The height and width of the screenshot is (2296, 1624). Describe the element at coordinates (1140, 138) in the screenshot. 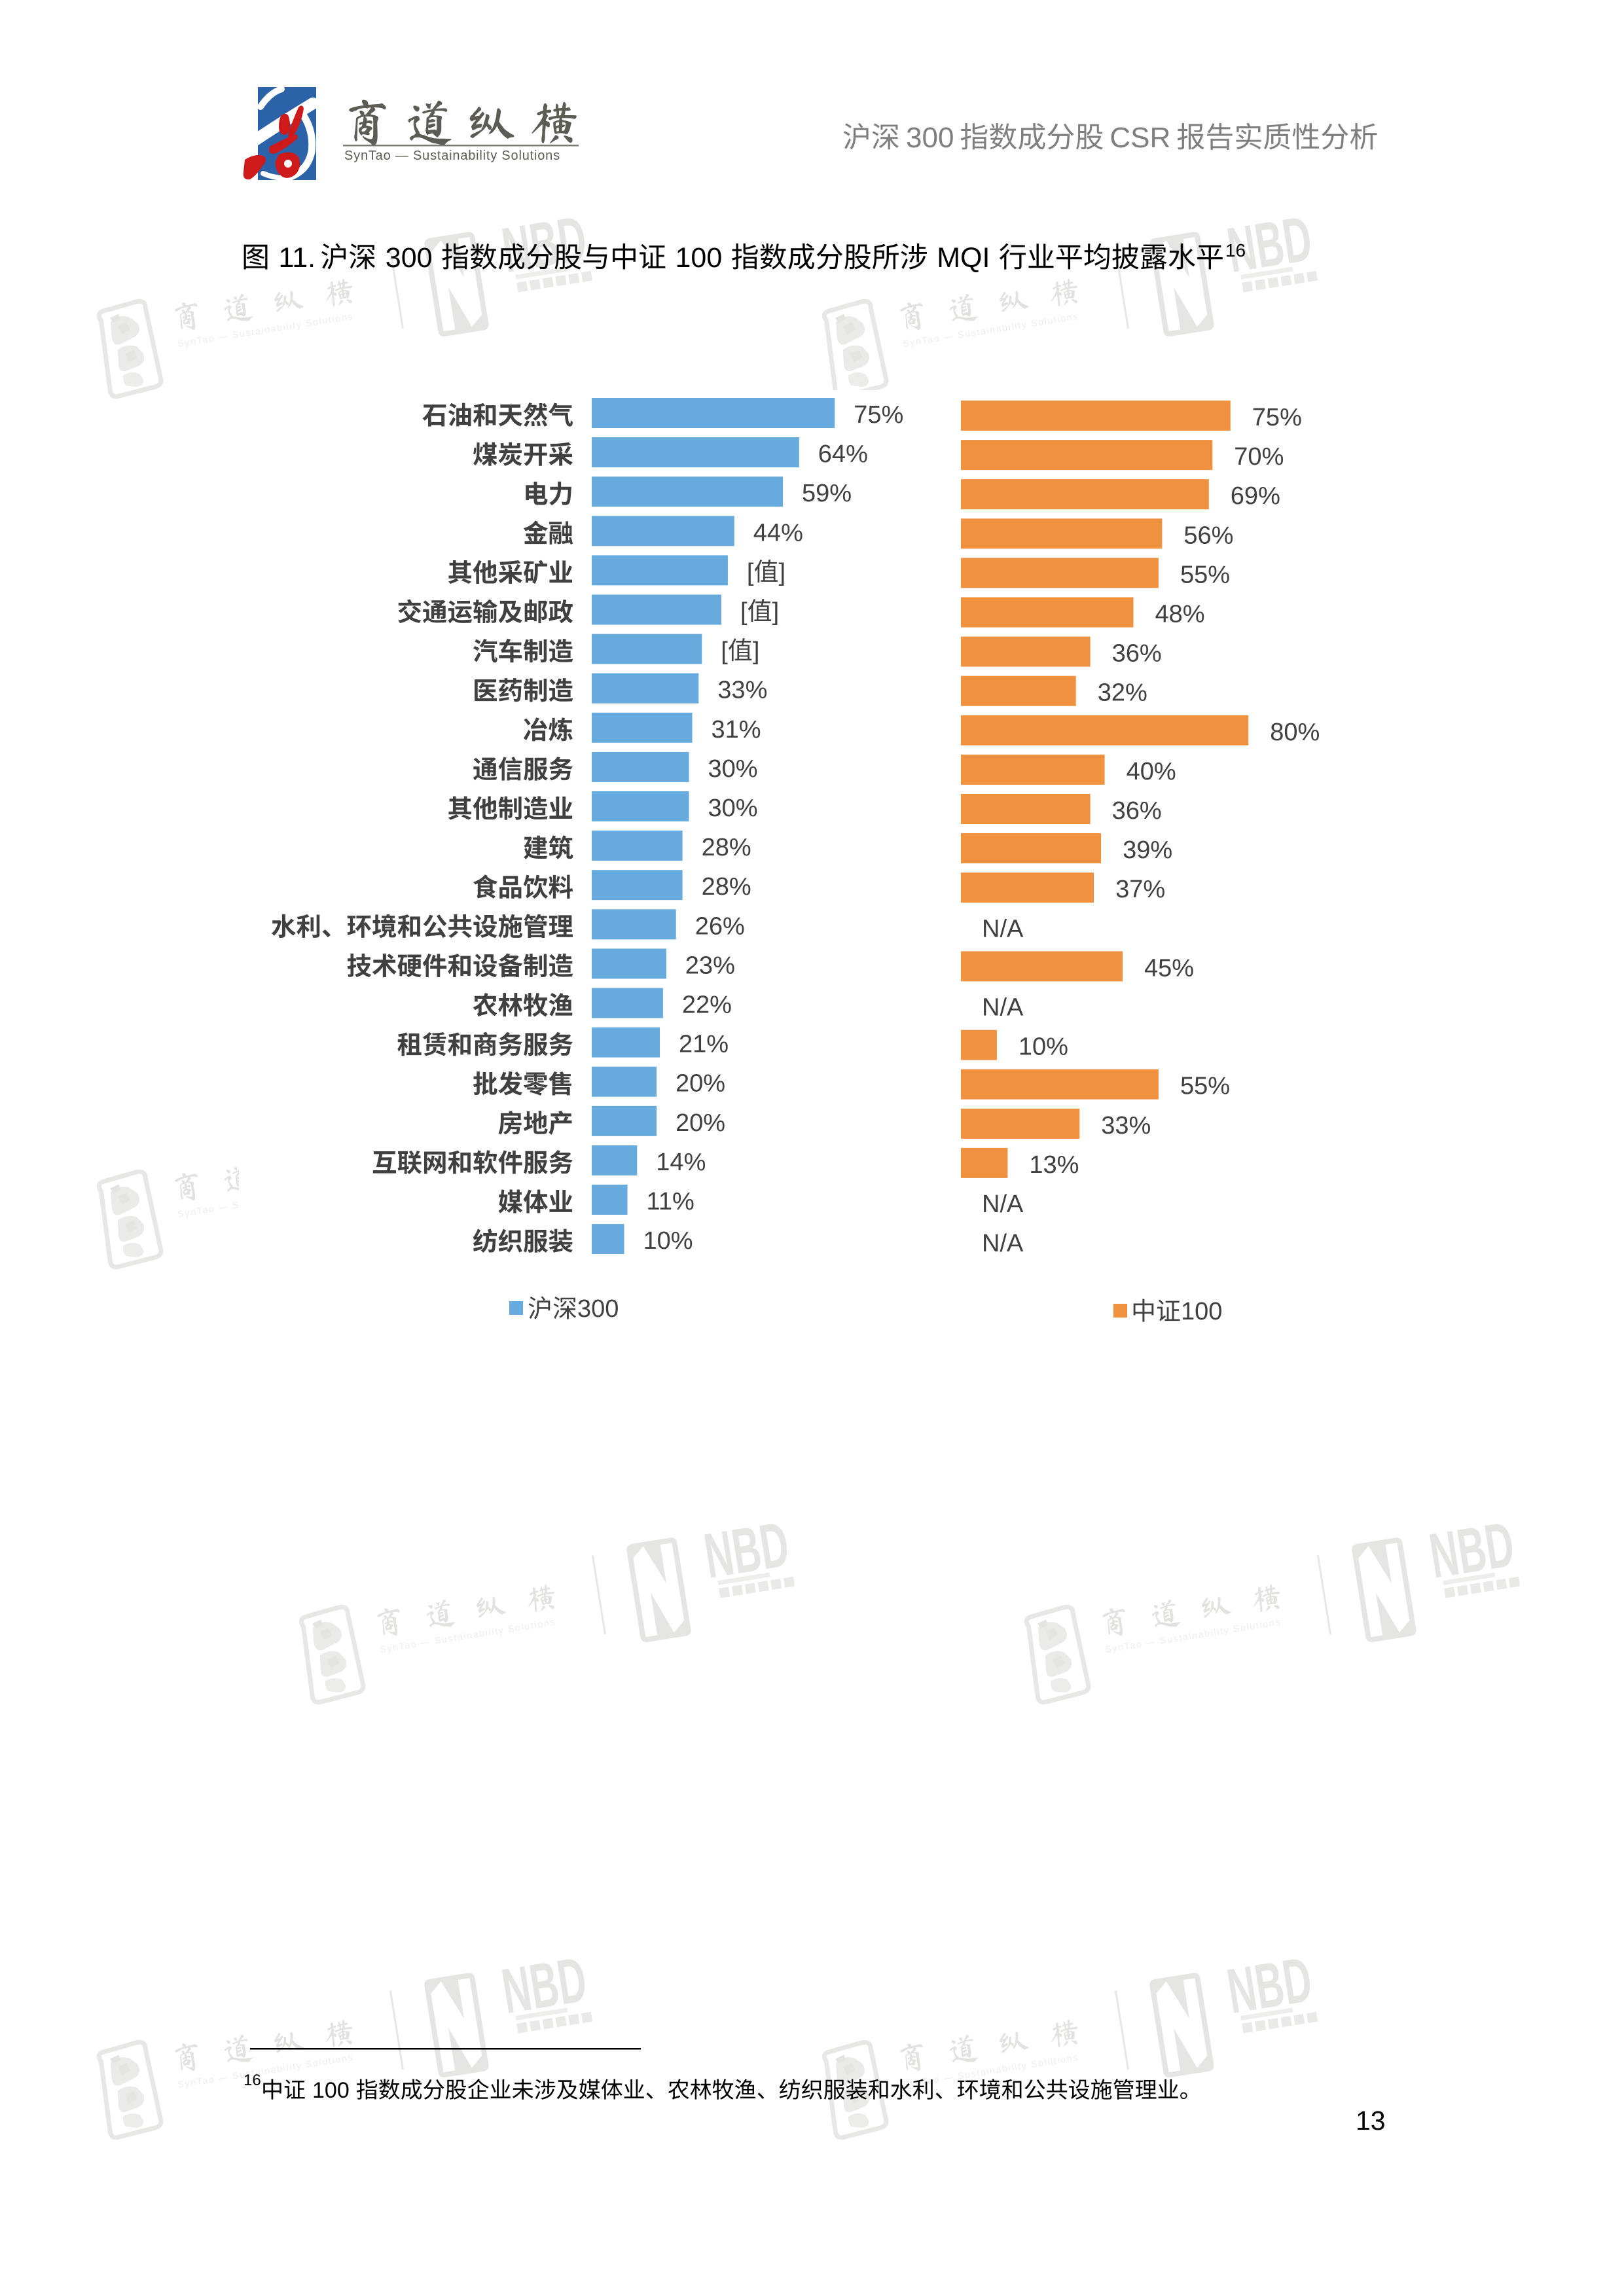

I see `svg-text: CSR` at that location.